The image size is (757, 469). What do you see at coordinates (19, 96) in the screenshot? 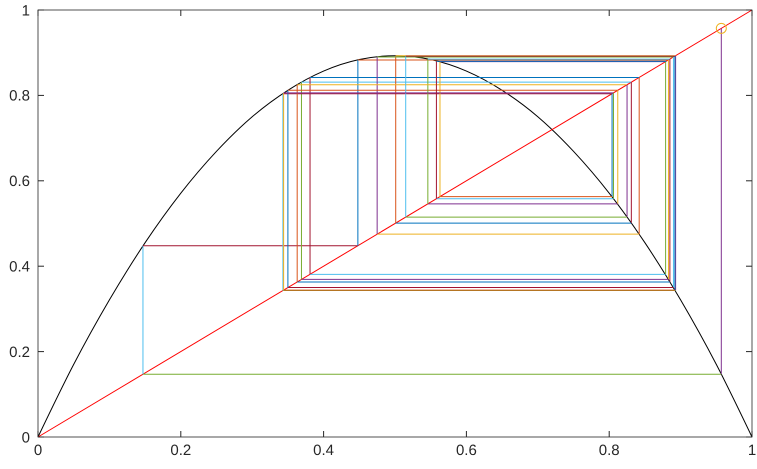
I see `y-tick-label: 0.8` at bounding box center [19, 96].